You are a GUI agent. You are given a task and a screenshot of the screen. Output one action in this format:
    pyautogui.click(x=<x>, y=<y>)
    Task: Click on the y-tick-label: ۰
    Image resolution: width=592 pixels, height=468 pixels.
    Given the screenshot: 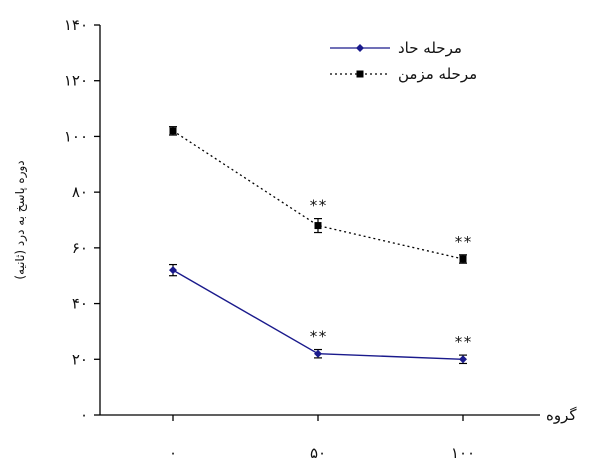 What is the action you would take?
    pyautogui.click(x=84, y=415)
    